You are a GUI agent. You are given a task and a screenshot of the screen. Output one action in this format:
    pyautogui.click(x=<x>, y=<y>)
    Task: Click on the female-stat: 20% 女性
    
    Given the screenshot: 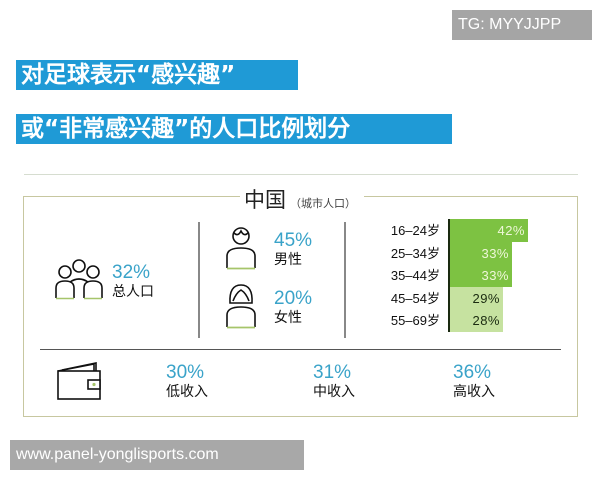 What is the action you would take?
    pyautogui.click(x=293, y=308)
    